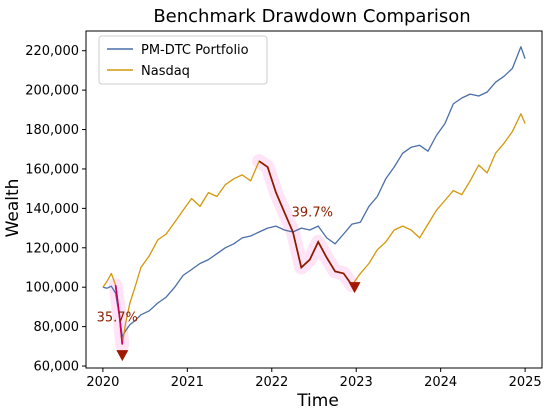 This screenshot has width=550, height=411. Describe the element at coordinates (52, 169) in the screenshot. I see `y-tick-label: 160,000` at that location.